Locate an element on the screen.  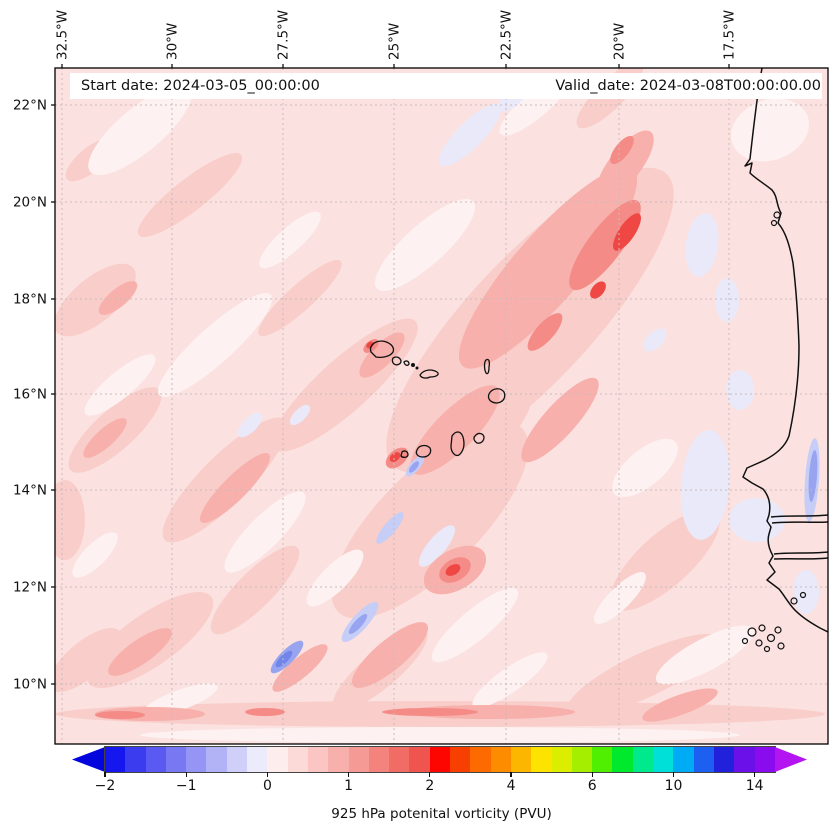
colorbar-segments is located at coordinates (440, 759).